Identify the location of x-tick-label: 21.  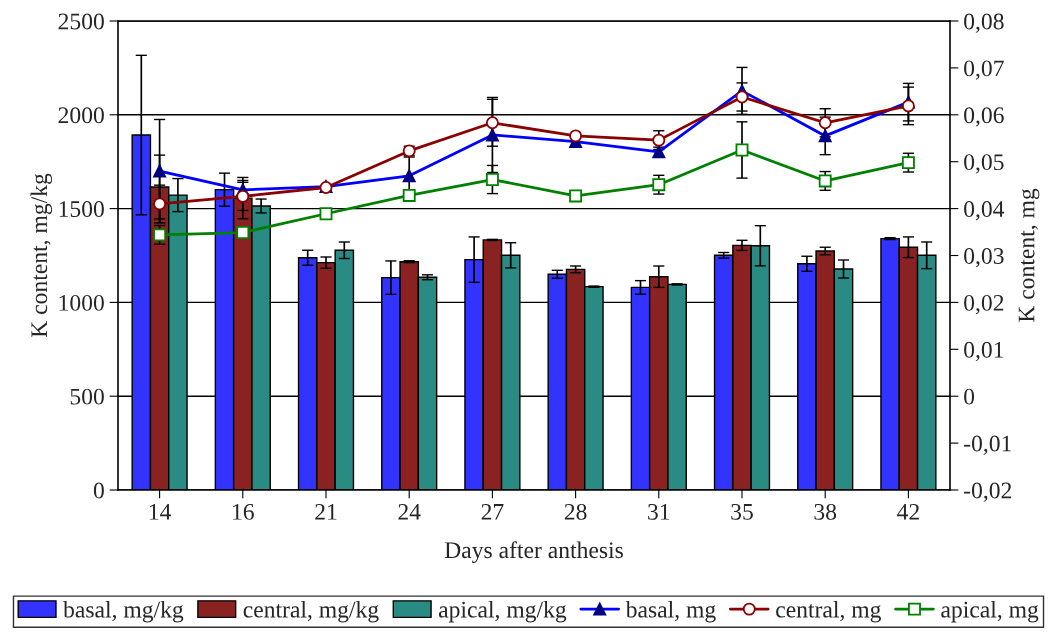
(326, 511).